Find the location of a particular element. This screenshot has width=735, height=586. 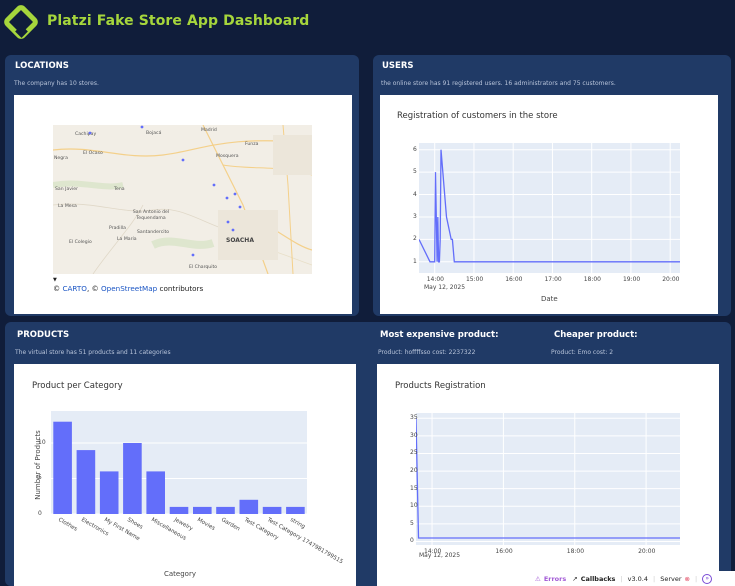

locations-title: LOCATIONS is located at coordinates (42, 66).